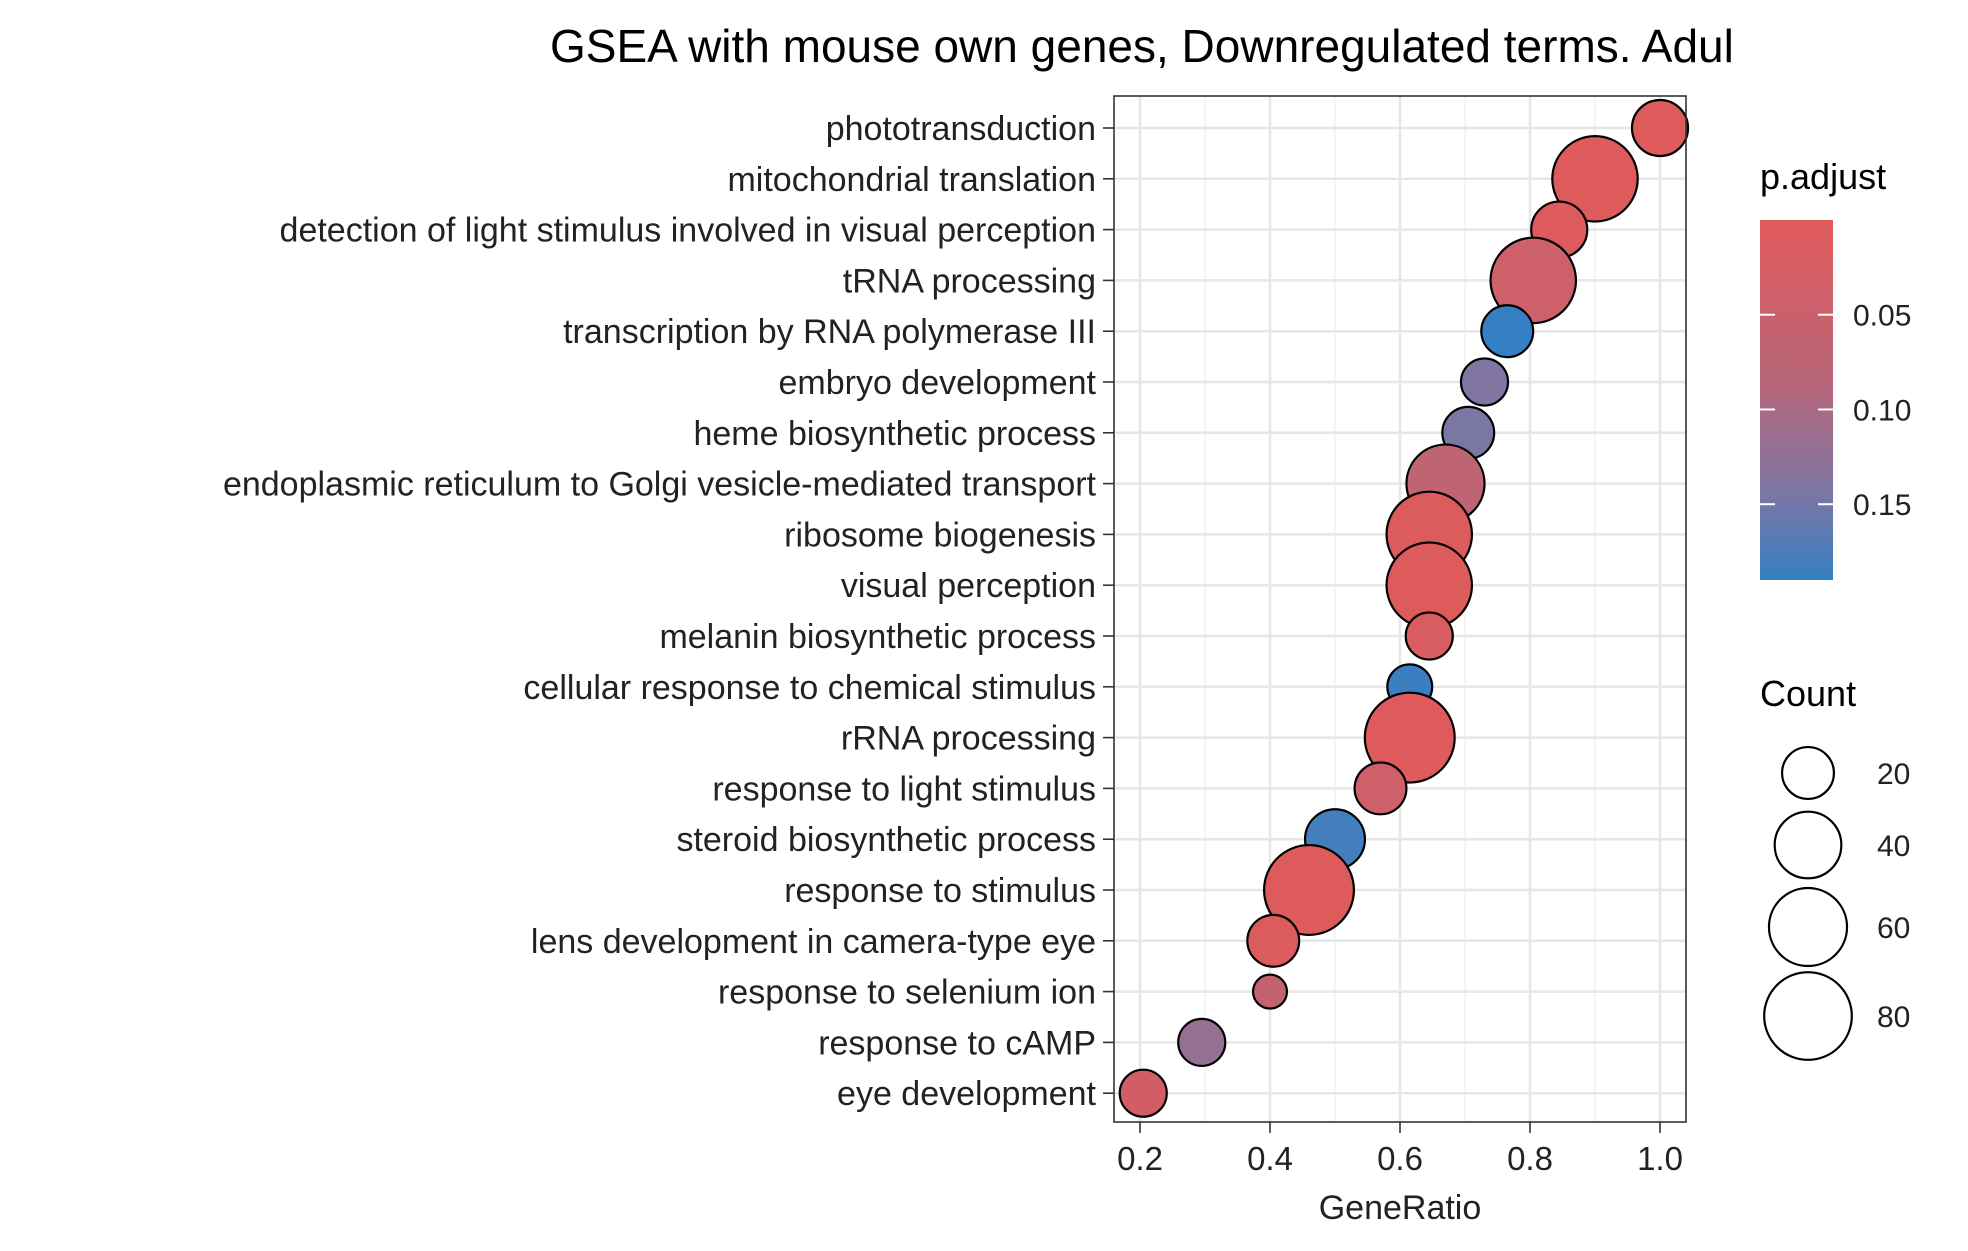  I want to click on y-tick-label: transcription by RNA polymerase III, so click(829, 332).